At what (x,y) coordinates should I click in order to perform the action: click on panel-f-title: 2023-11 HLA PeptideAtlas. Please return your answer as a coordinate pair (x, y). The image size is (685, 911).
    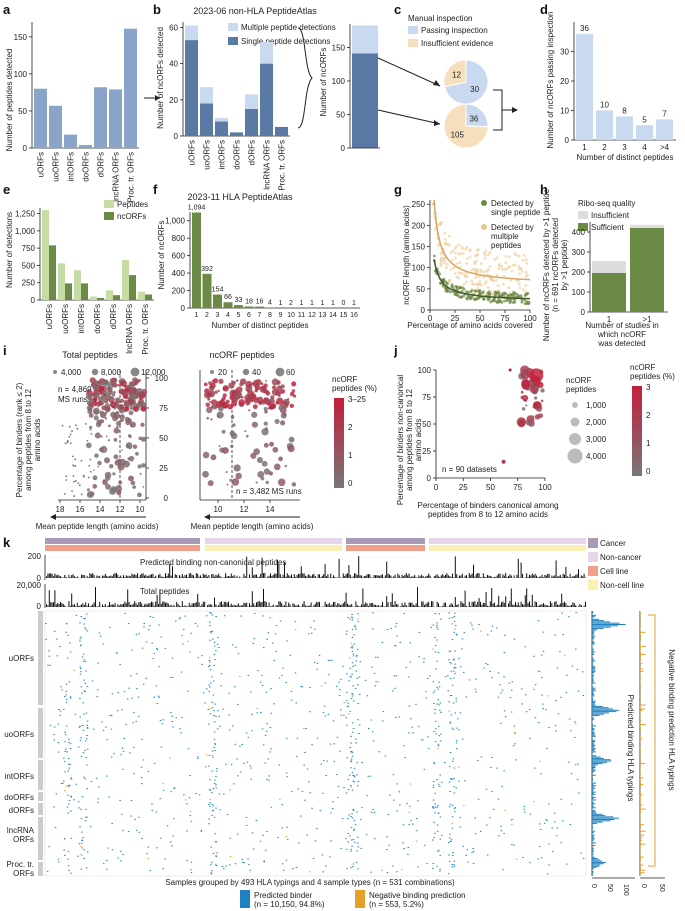
    Looking at the image, I should click on (240, 197).